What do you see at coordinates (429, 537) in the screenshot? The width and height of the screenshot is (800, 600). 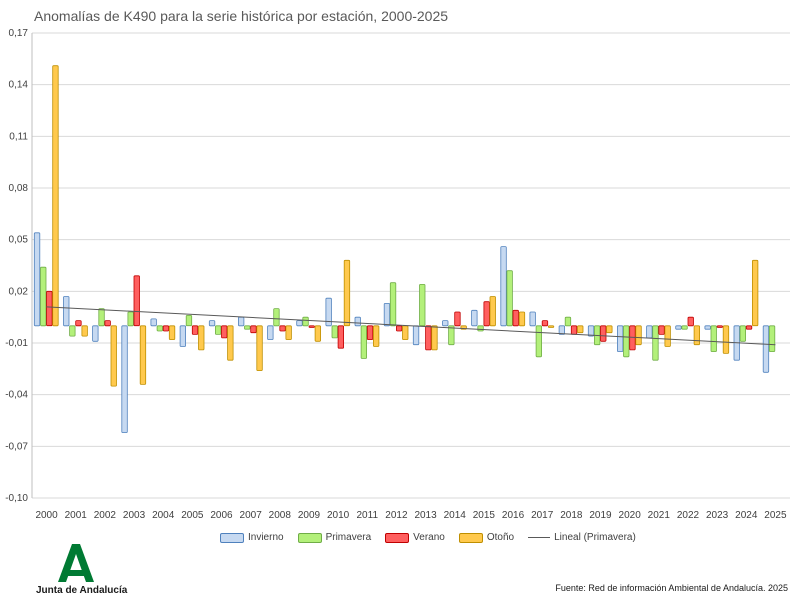 I see `legend-label-verano: Verano` at bounding box center [429, 537].